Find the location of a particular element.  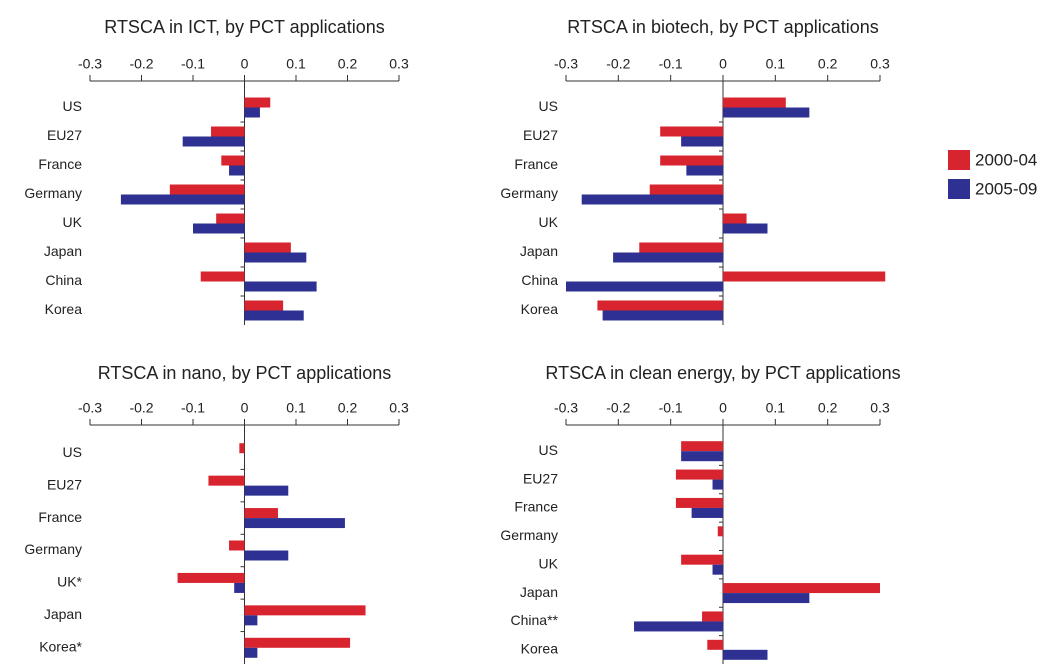

y-tick-label: France is located at coordinates (536, 507).